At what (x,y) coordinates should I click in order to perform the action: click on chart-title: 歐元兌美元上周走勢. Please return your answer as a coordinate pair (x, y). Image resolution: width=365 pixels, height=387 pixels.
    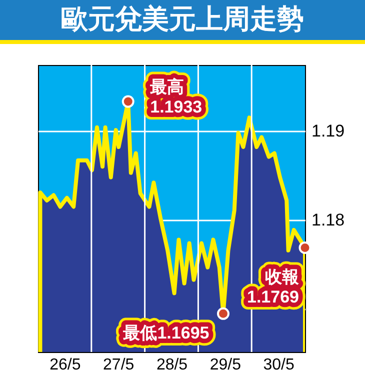
    Looking at the image, I should click on (182, 22).